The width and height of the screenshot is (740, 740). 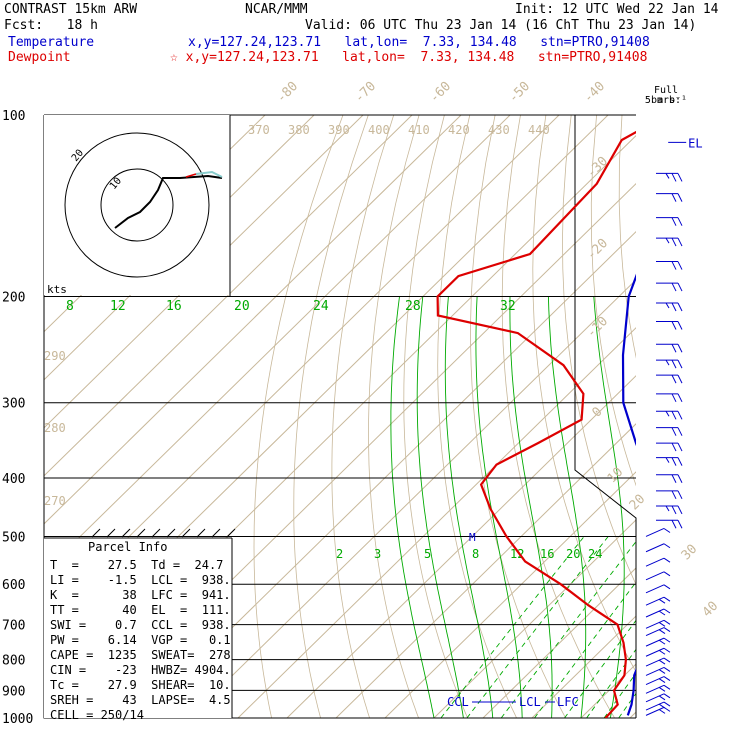 What do you see at coordinates (138, 628) in the screenshot?
I see `parcel-box` at bounding box center [138, 628].